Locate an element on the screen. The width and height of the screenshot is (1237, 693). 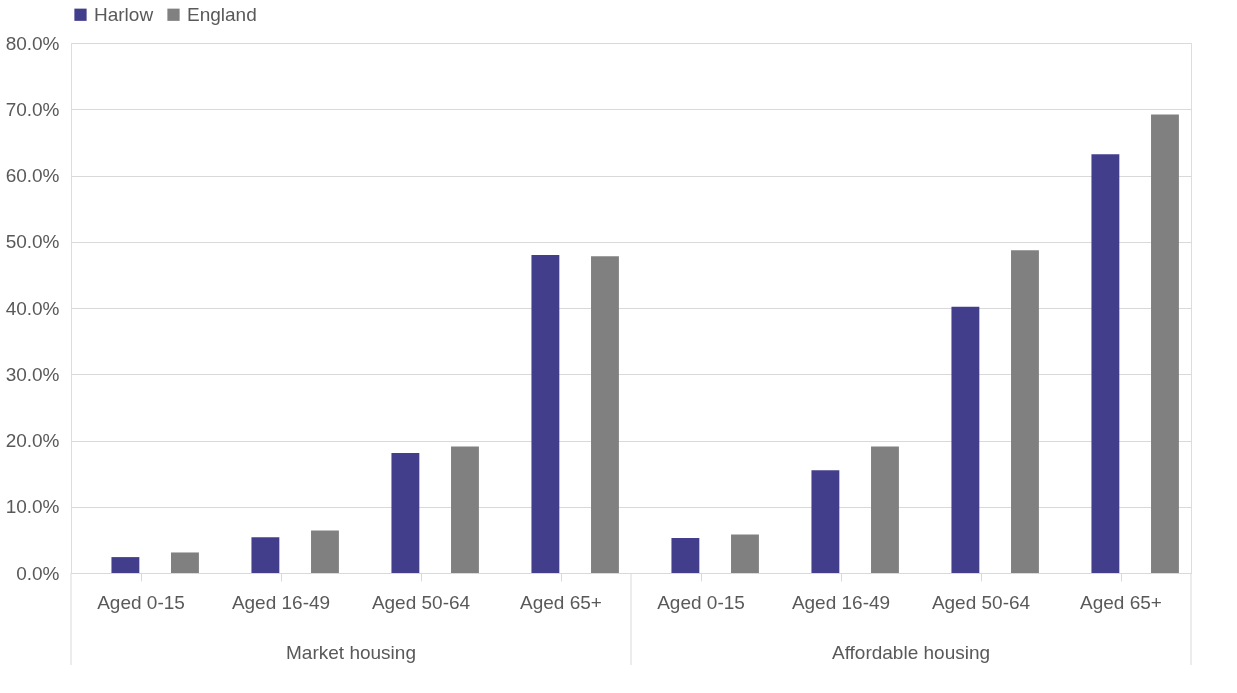
y-tick-label: 30.0% is located at coordinates (32, 374).